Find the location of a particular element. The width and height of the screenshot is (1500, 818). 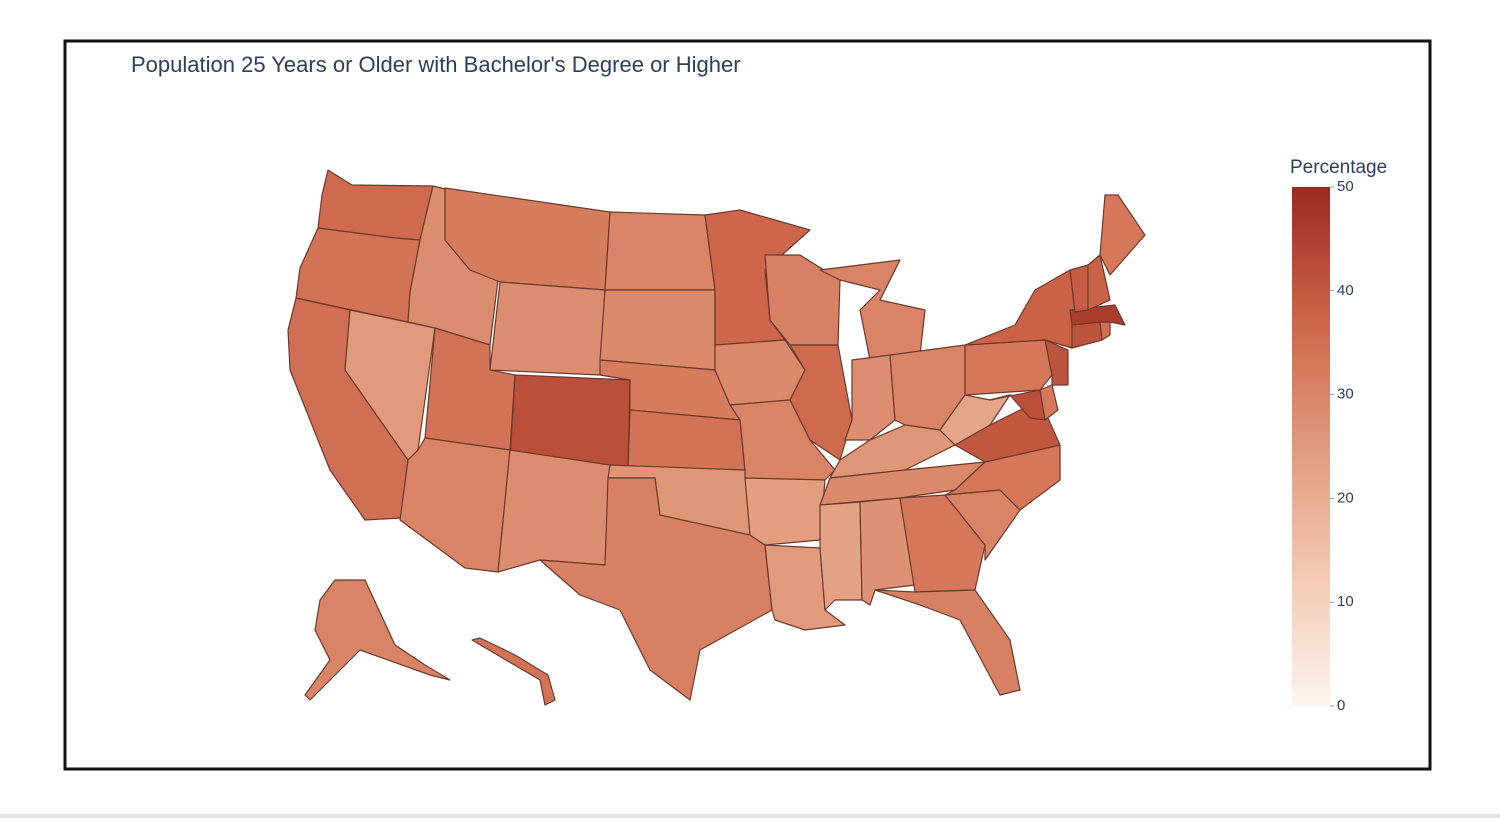

bottom-strip is located at coordinates (750, 816).